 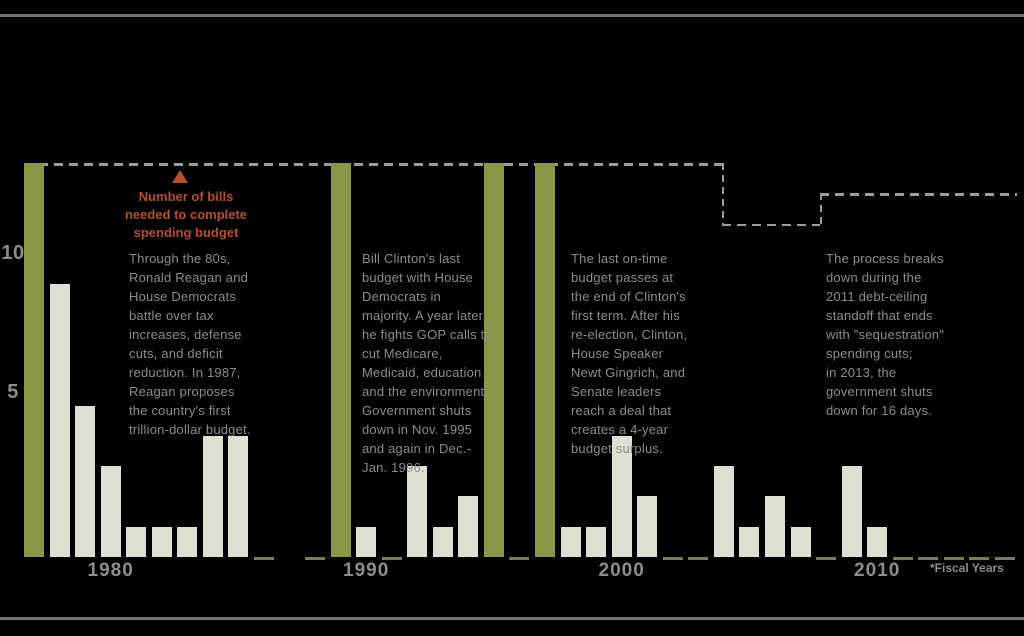 What do you see at coordinates (340, 360) in the screenshot?
I see `bar-1989` at bounding box center [340, 360].